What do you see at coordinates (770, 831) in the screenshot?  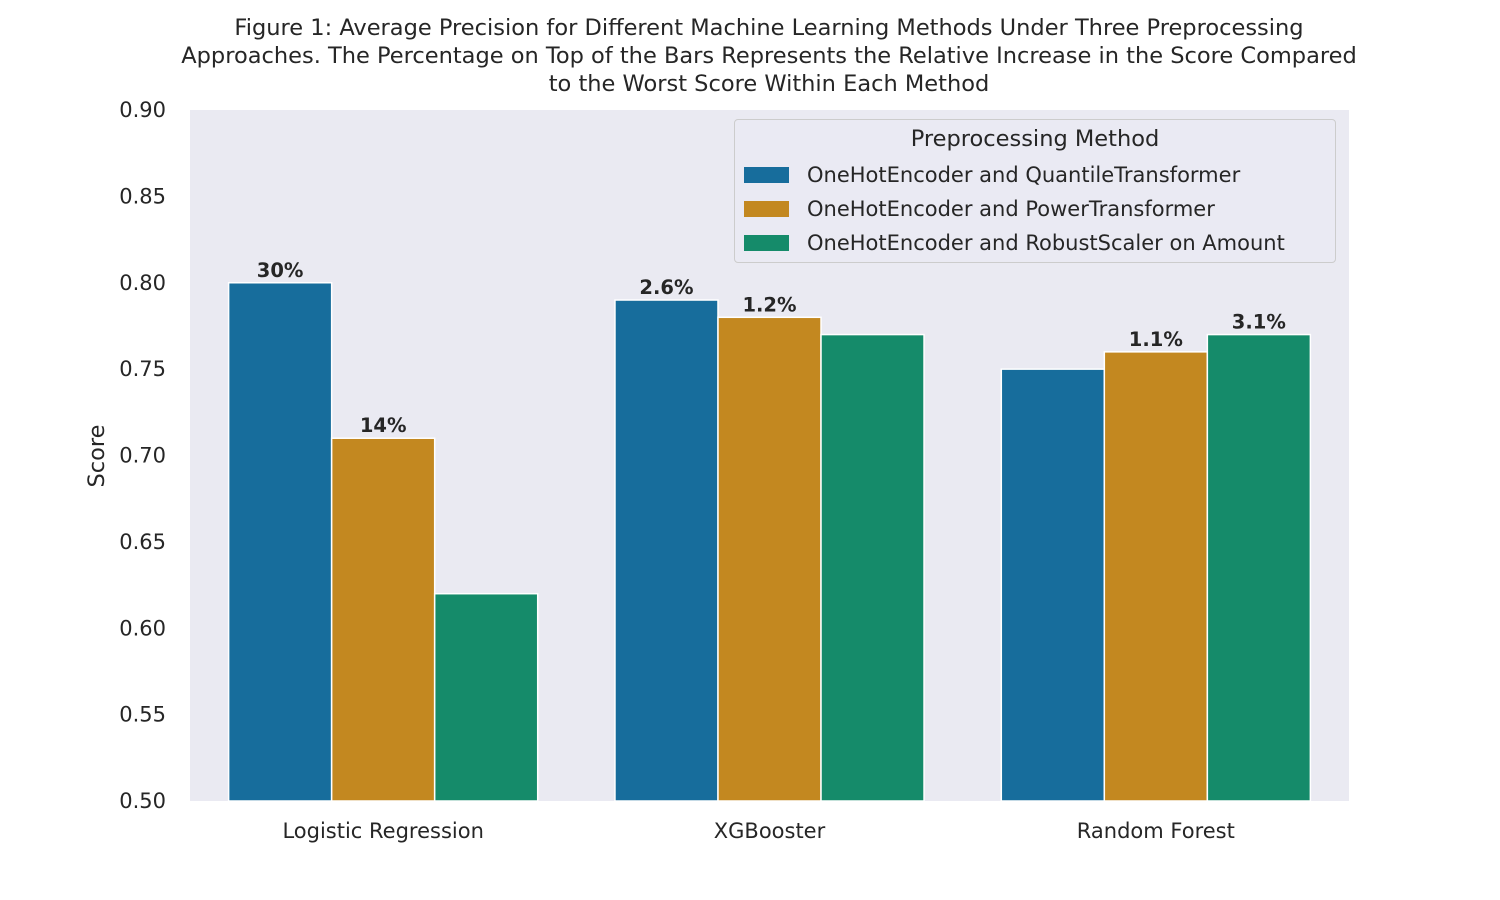 I see `x-tick-label: XGBooster` at bounding box center [770, 831].